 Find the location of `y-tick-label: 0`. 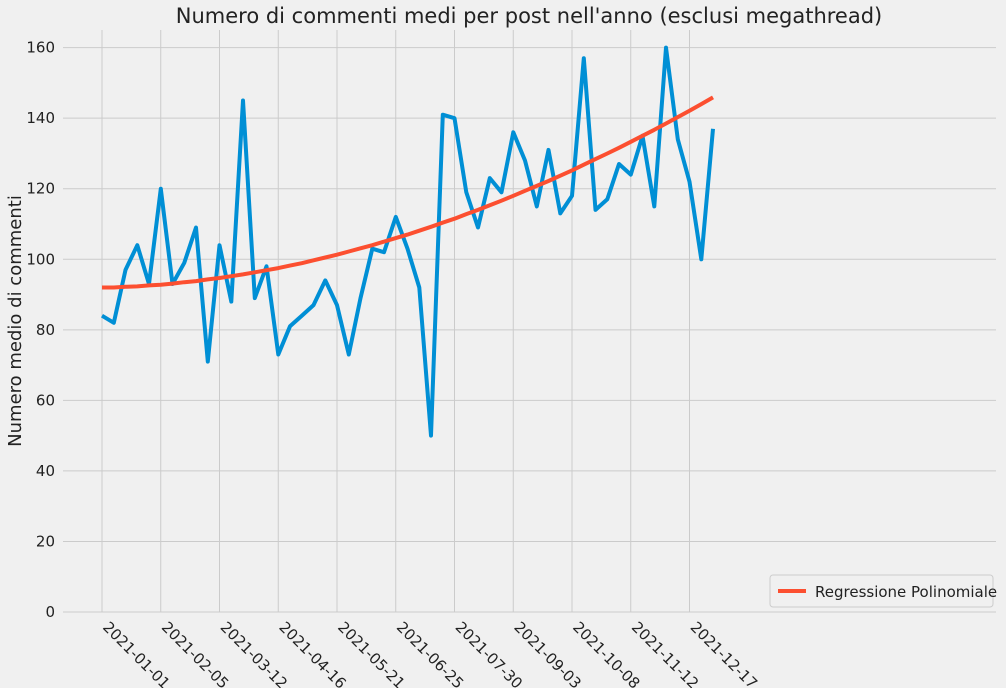

y-tick-label: 0 is located at coordinates (50, 612).